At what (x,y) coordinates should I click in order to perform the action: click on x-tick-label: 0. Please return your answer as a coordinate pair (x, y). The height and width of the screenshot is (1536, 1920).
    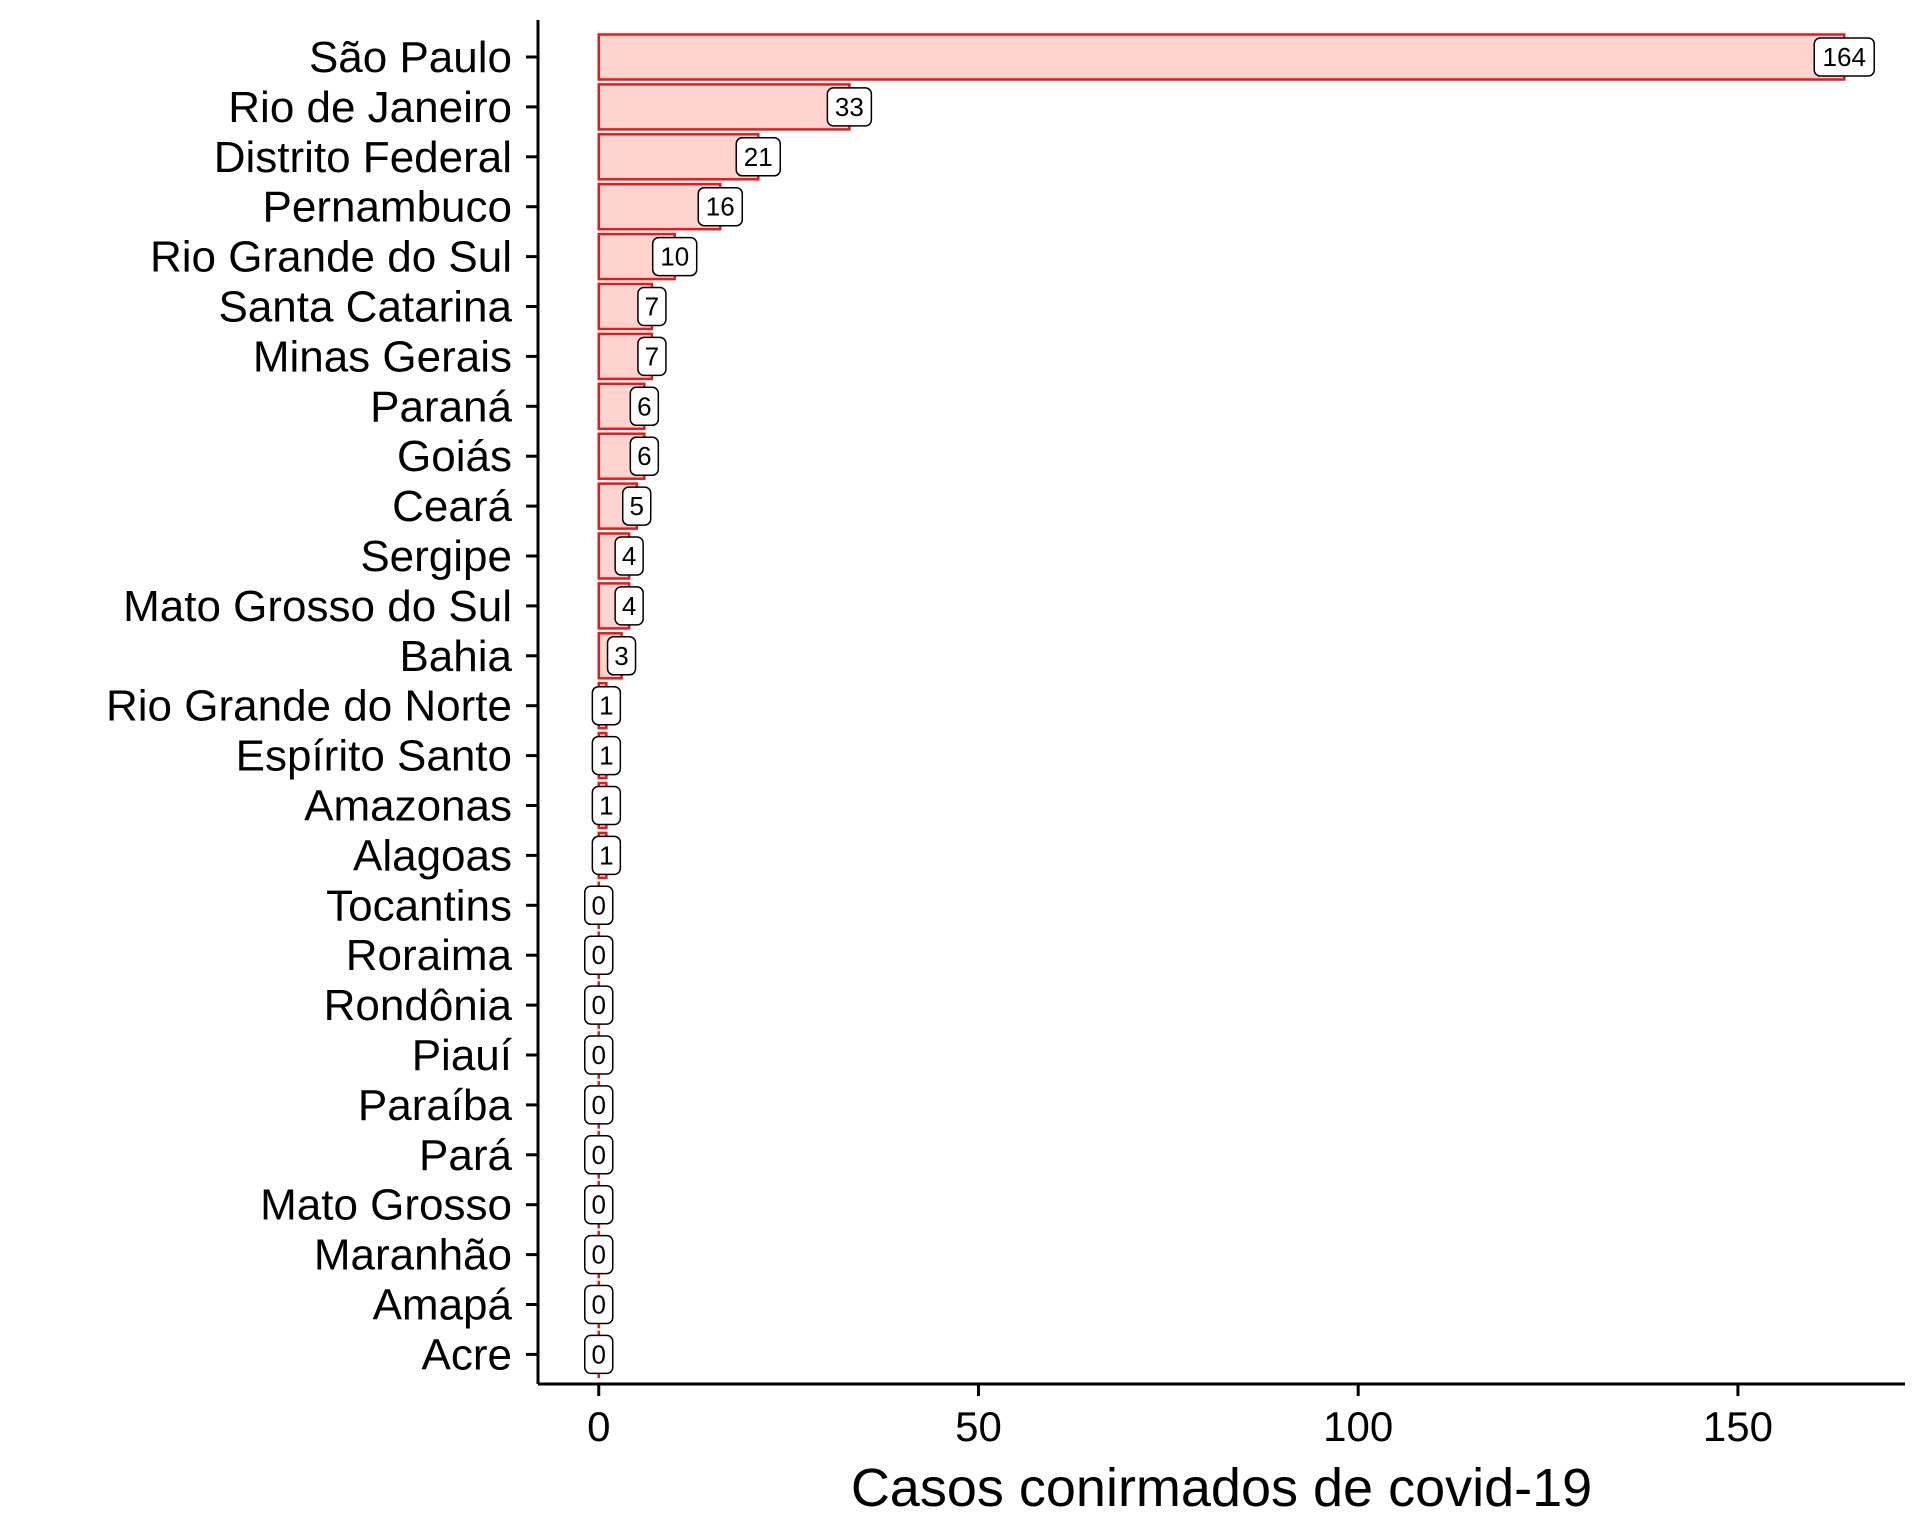
    Looking at the image, I should click on (598, 1426).